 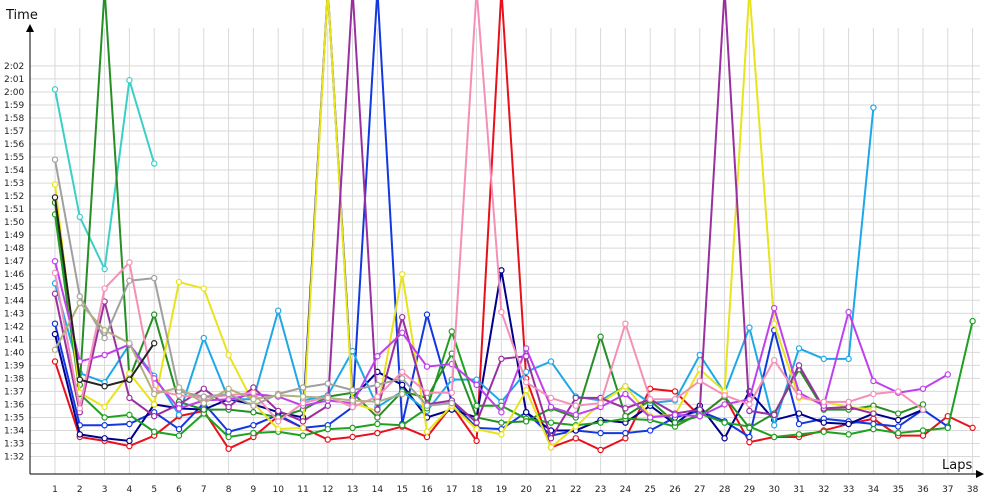 I want to click on y-tick-label: 1:47, so click(x=14, y=262).